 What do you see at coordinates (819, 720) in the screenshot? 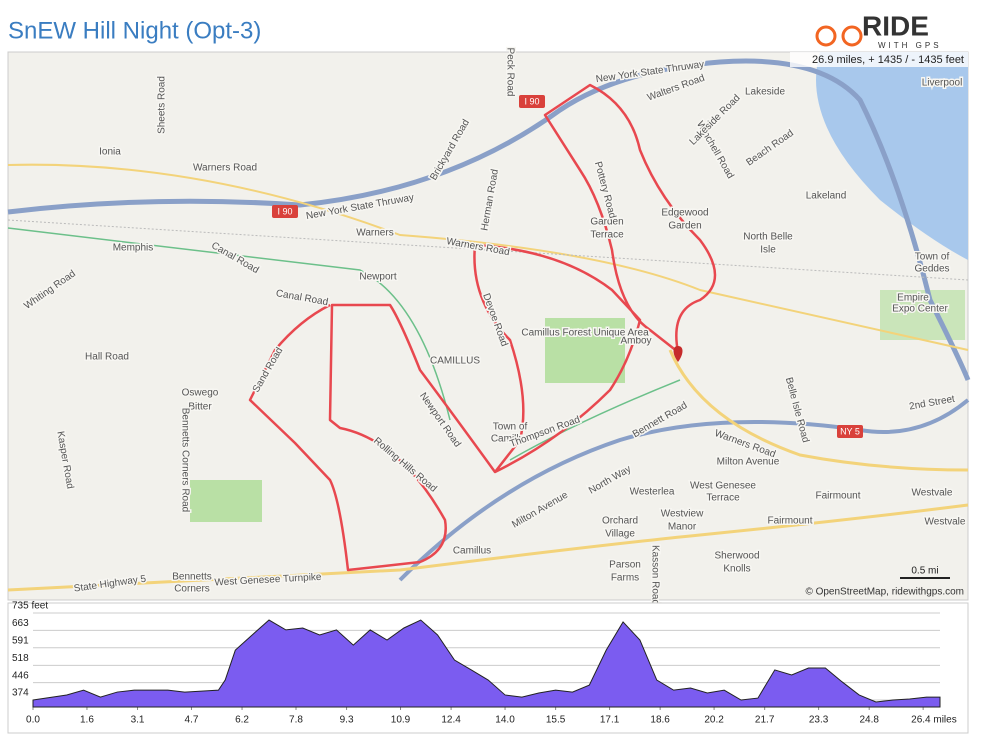
I see `x-tick-label: 23.3` at bounding box center [819, 720].